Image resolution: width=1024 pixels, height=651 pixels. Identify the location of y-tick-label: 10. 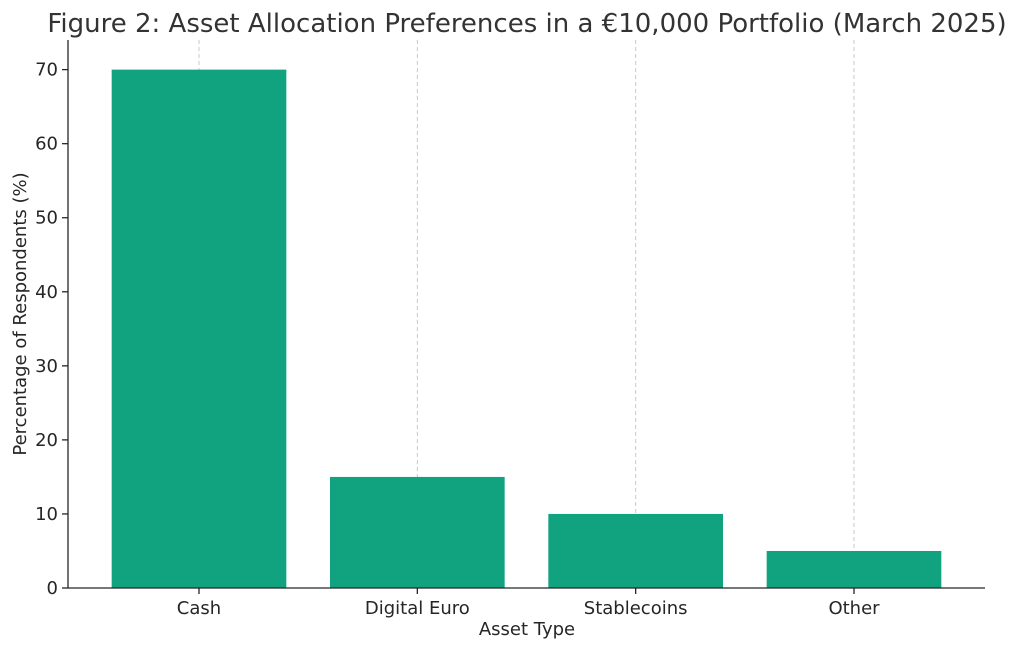
(46, 514).